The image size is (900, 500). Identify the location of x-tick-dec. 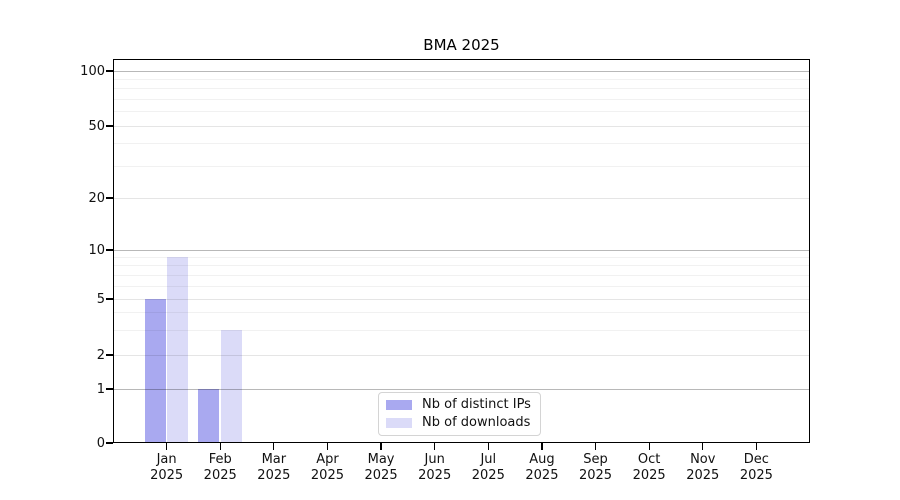
(756, 446).